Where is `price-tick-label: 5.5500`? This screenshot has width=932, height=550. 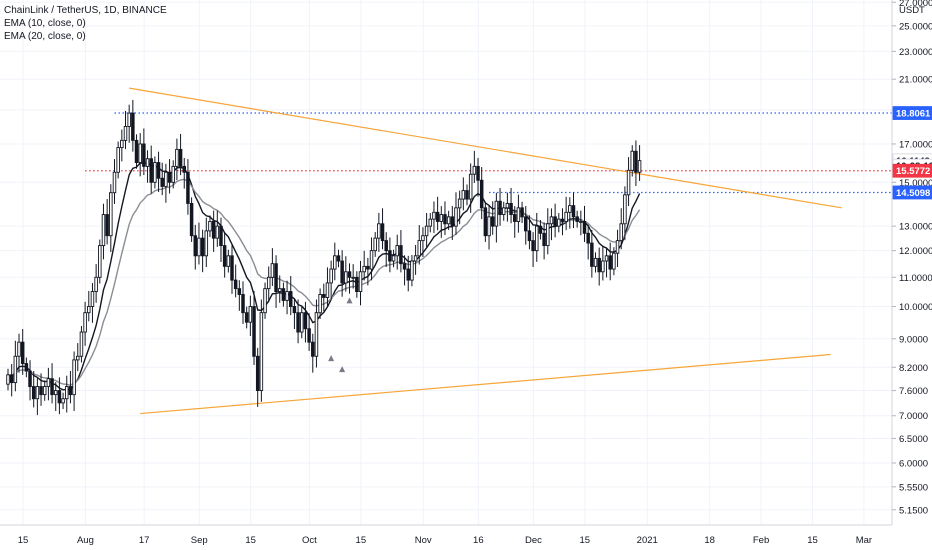
price-tick-label: 5.5500 is located at coordinates (913, 487).